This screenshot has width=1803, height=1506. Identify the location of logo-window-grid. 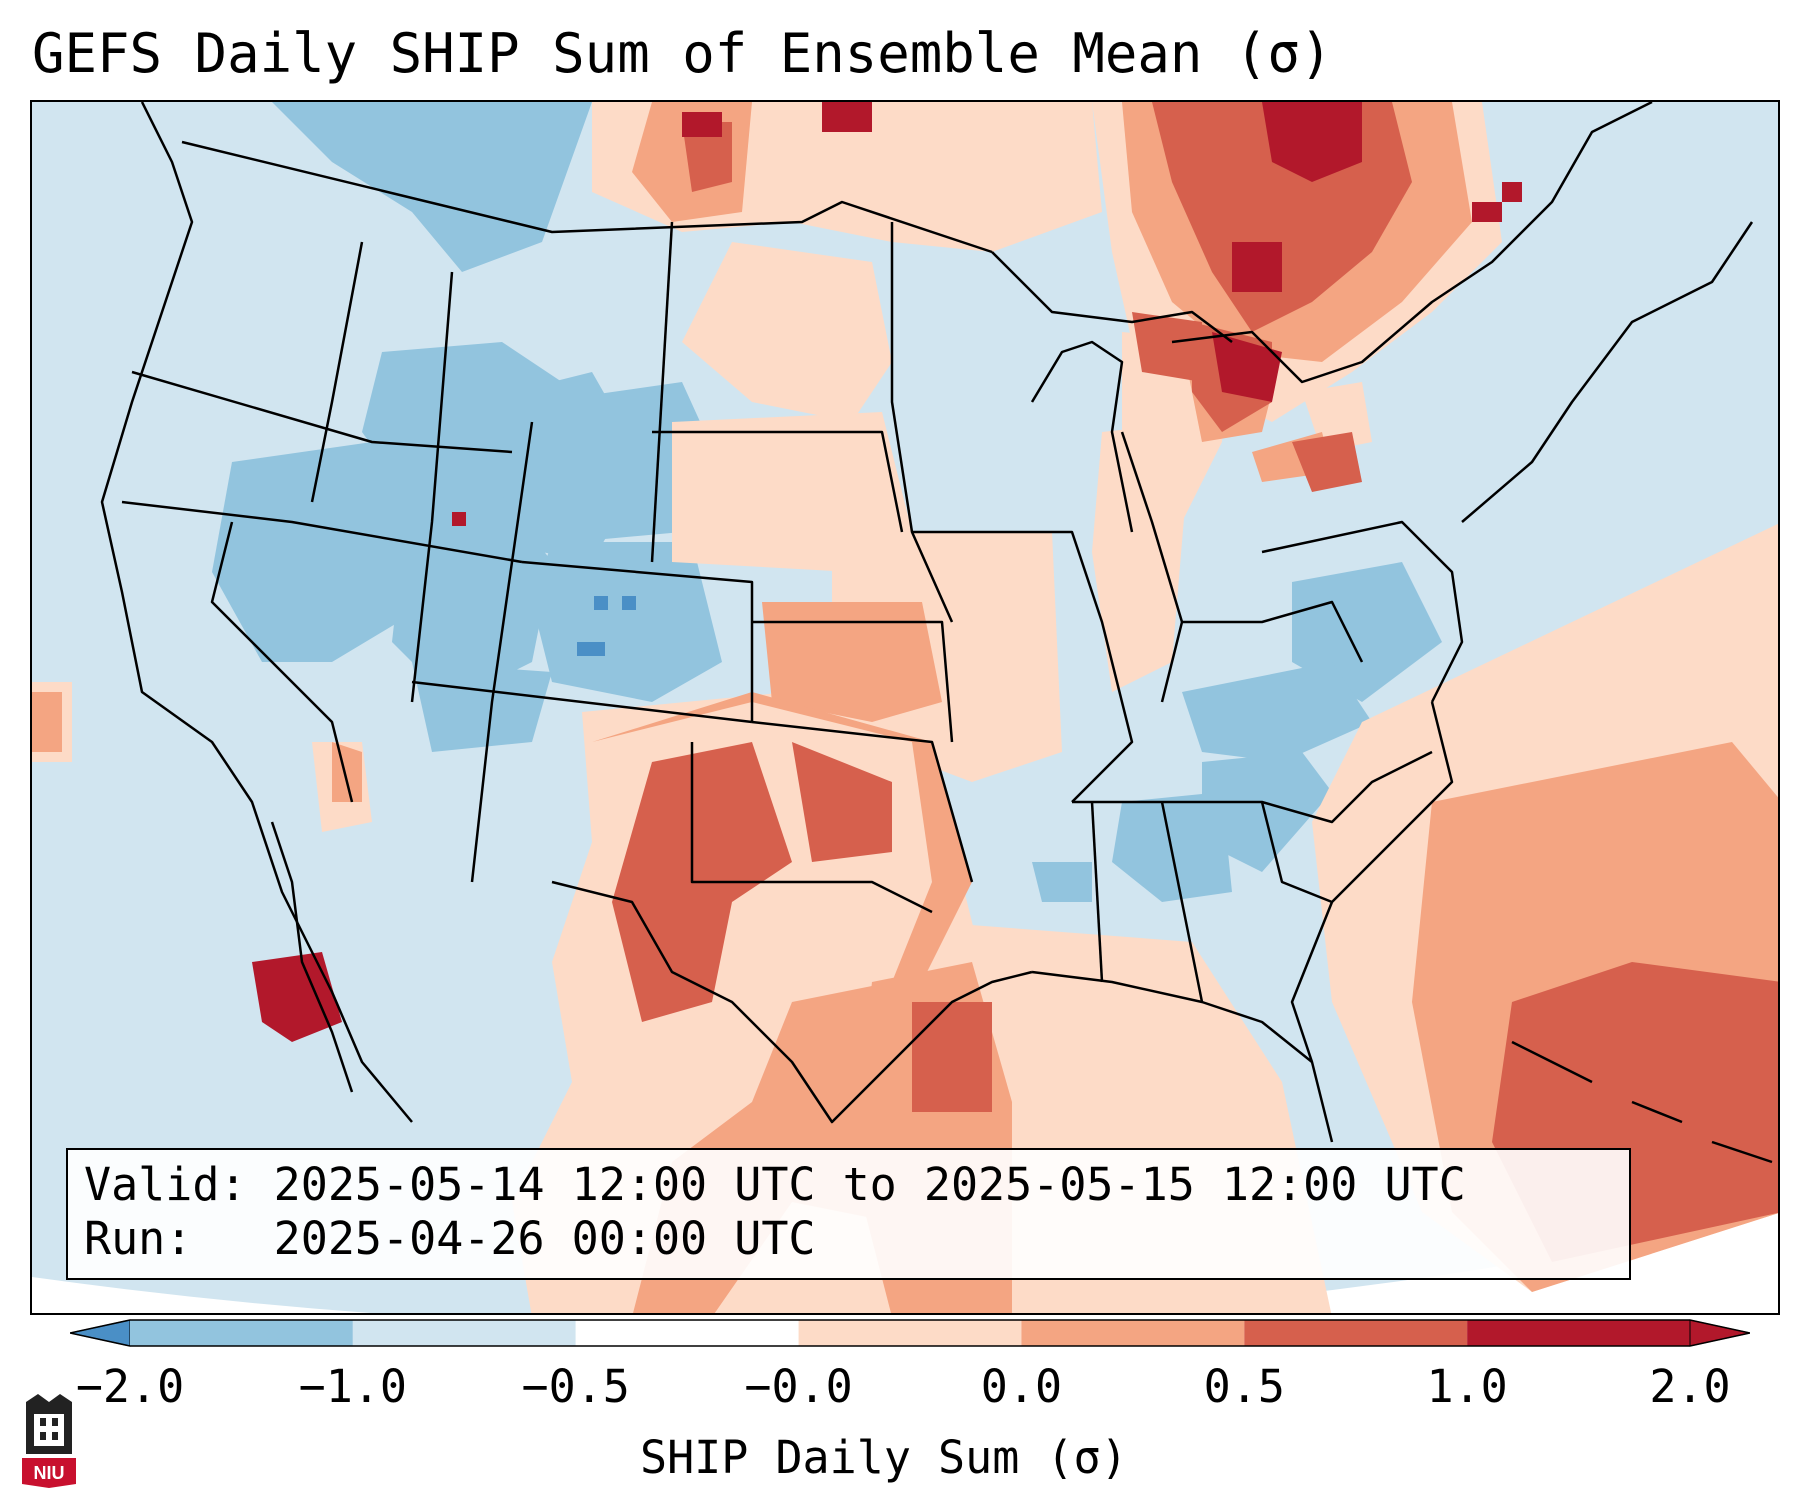
(49, 1429).